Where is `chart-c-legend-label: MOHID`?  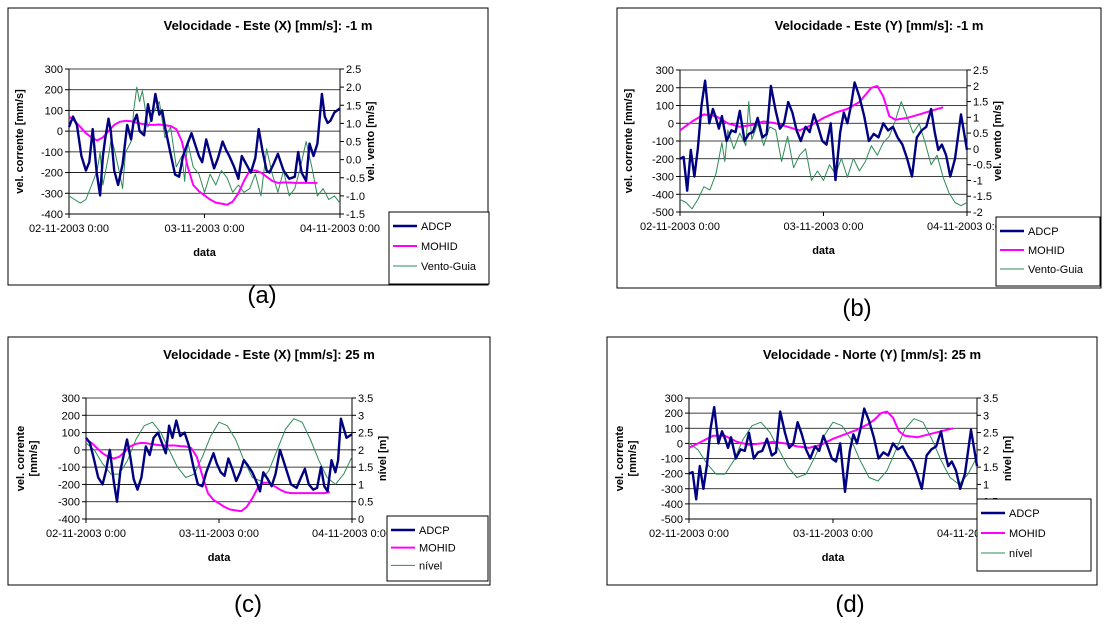
chart-c-legend-label: MOHID is located at coordinates (437, 549).